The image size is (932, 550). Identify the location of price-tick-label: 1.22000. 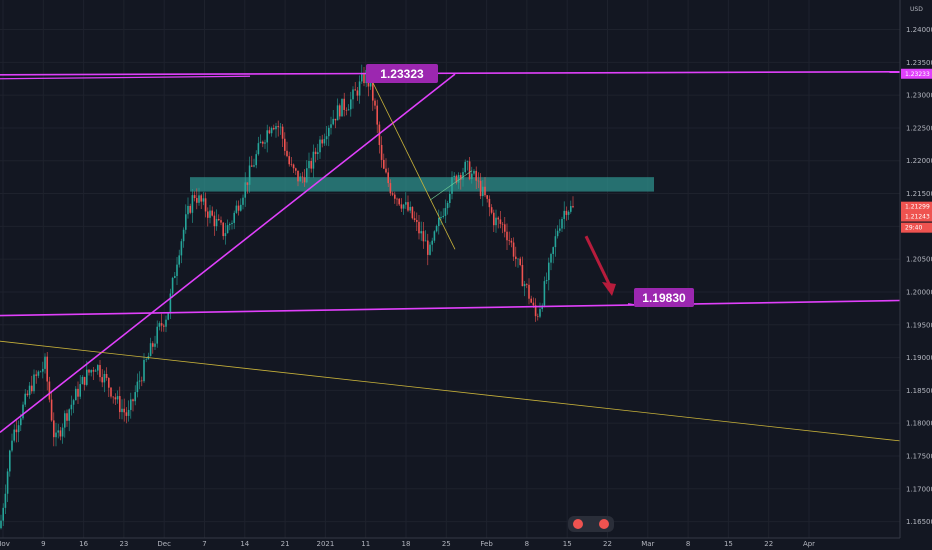
(919, 161).